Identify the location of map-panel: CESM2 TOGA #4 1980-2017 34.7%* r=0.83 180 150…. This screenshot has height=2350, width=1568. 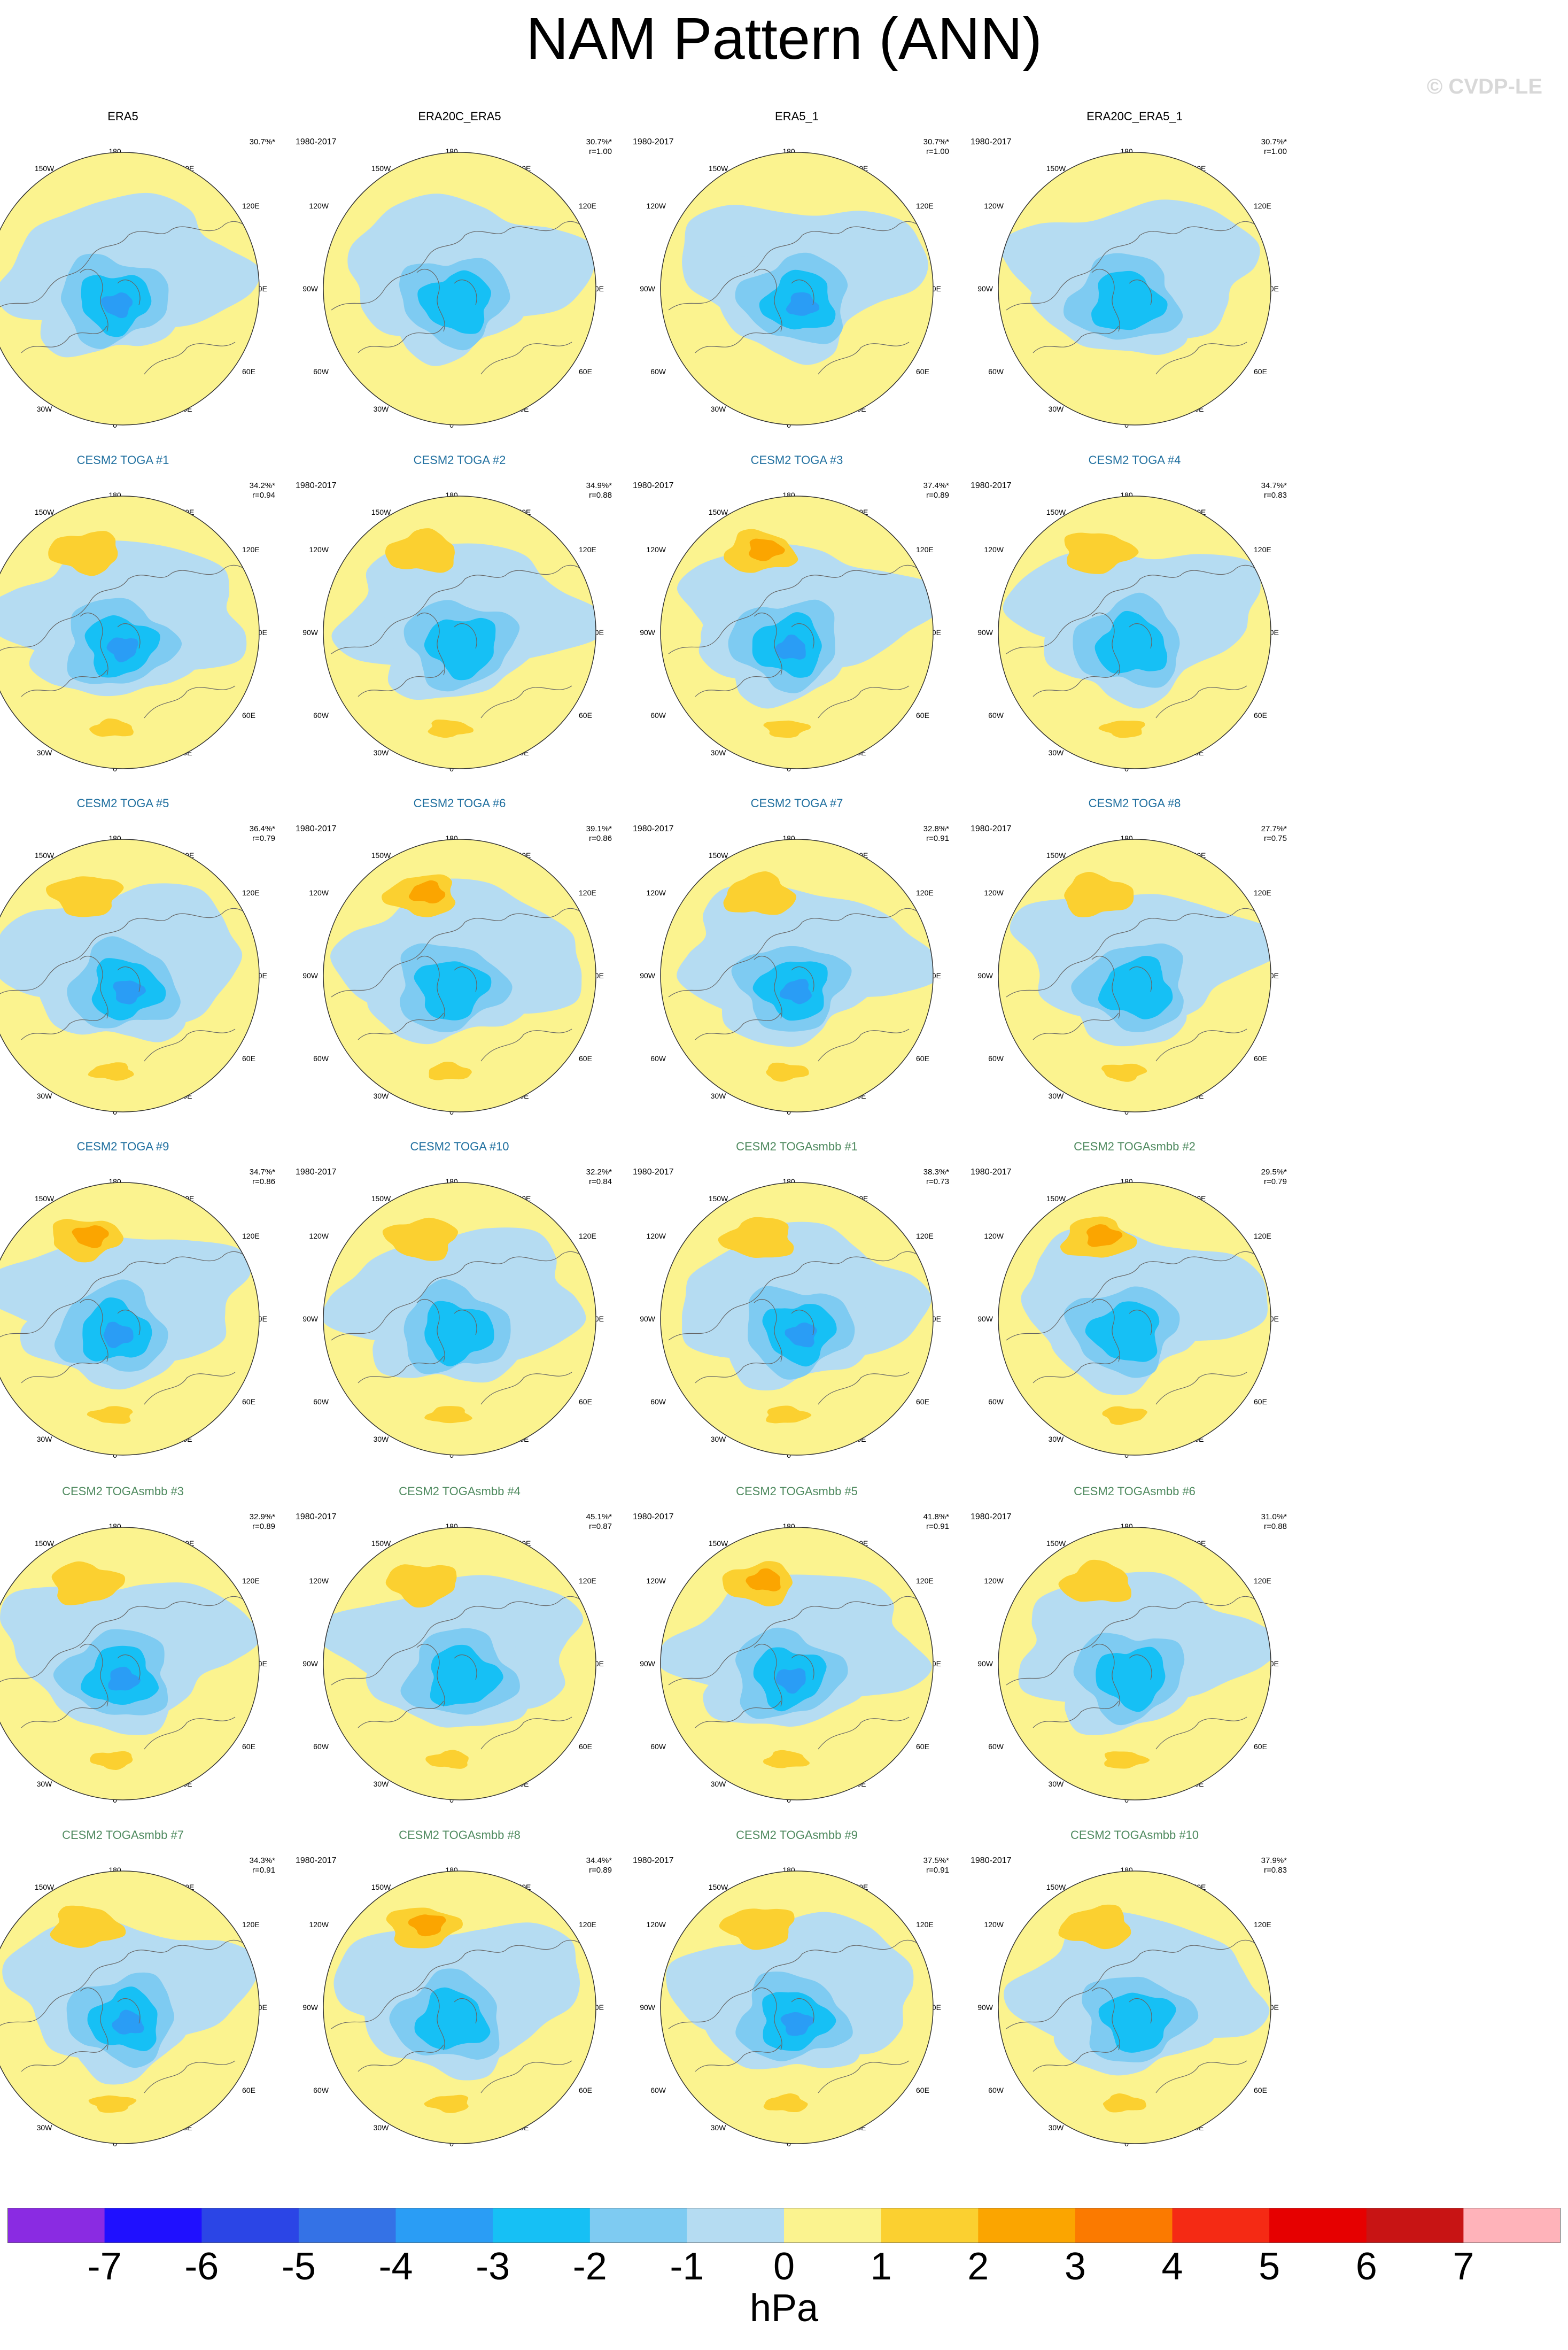
(1135, 624).